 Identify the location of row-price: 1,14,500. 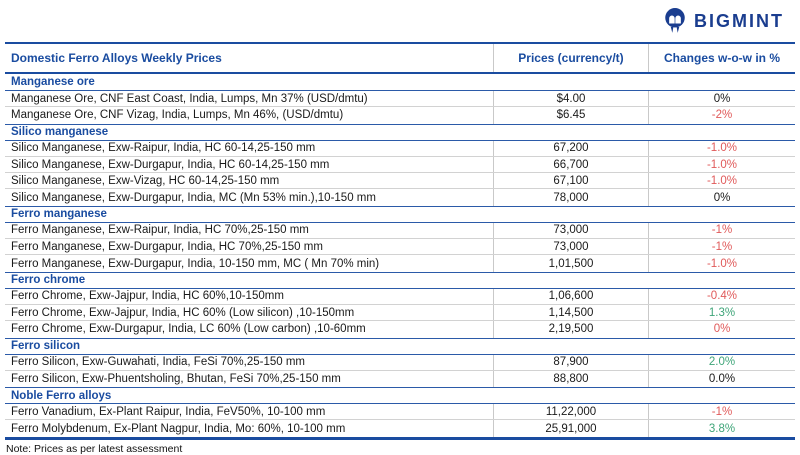
(570, 312).